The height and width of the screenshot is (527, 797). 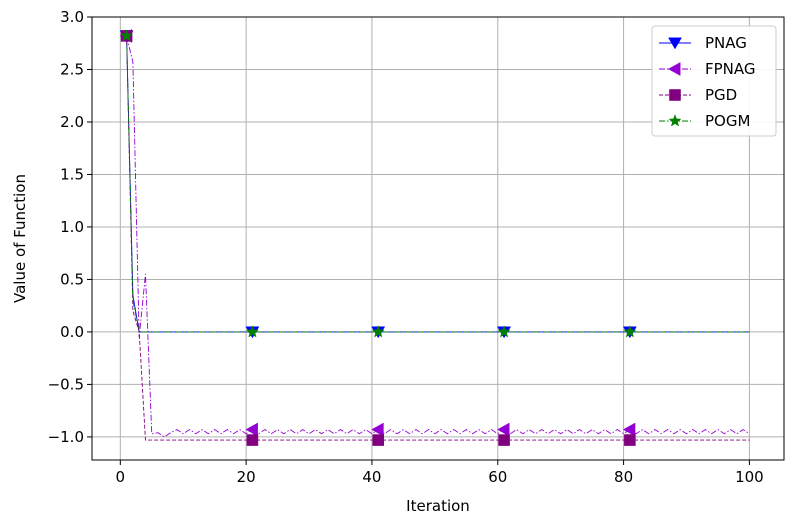 What do you see at coordinates (721, 95) in the screenshot?
I see `legend-label-pgd: PGD` at bounding box center [721, 95].